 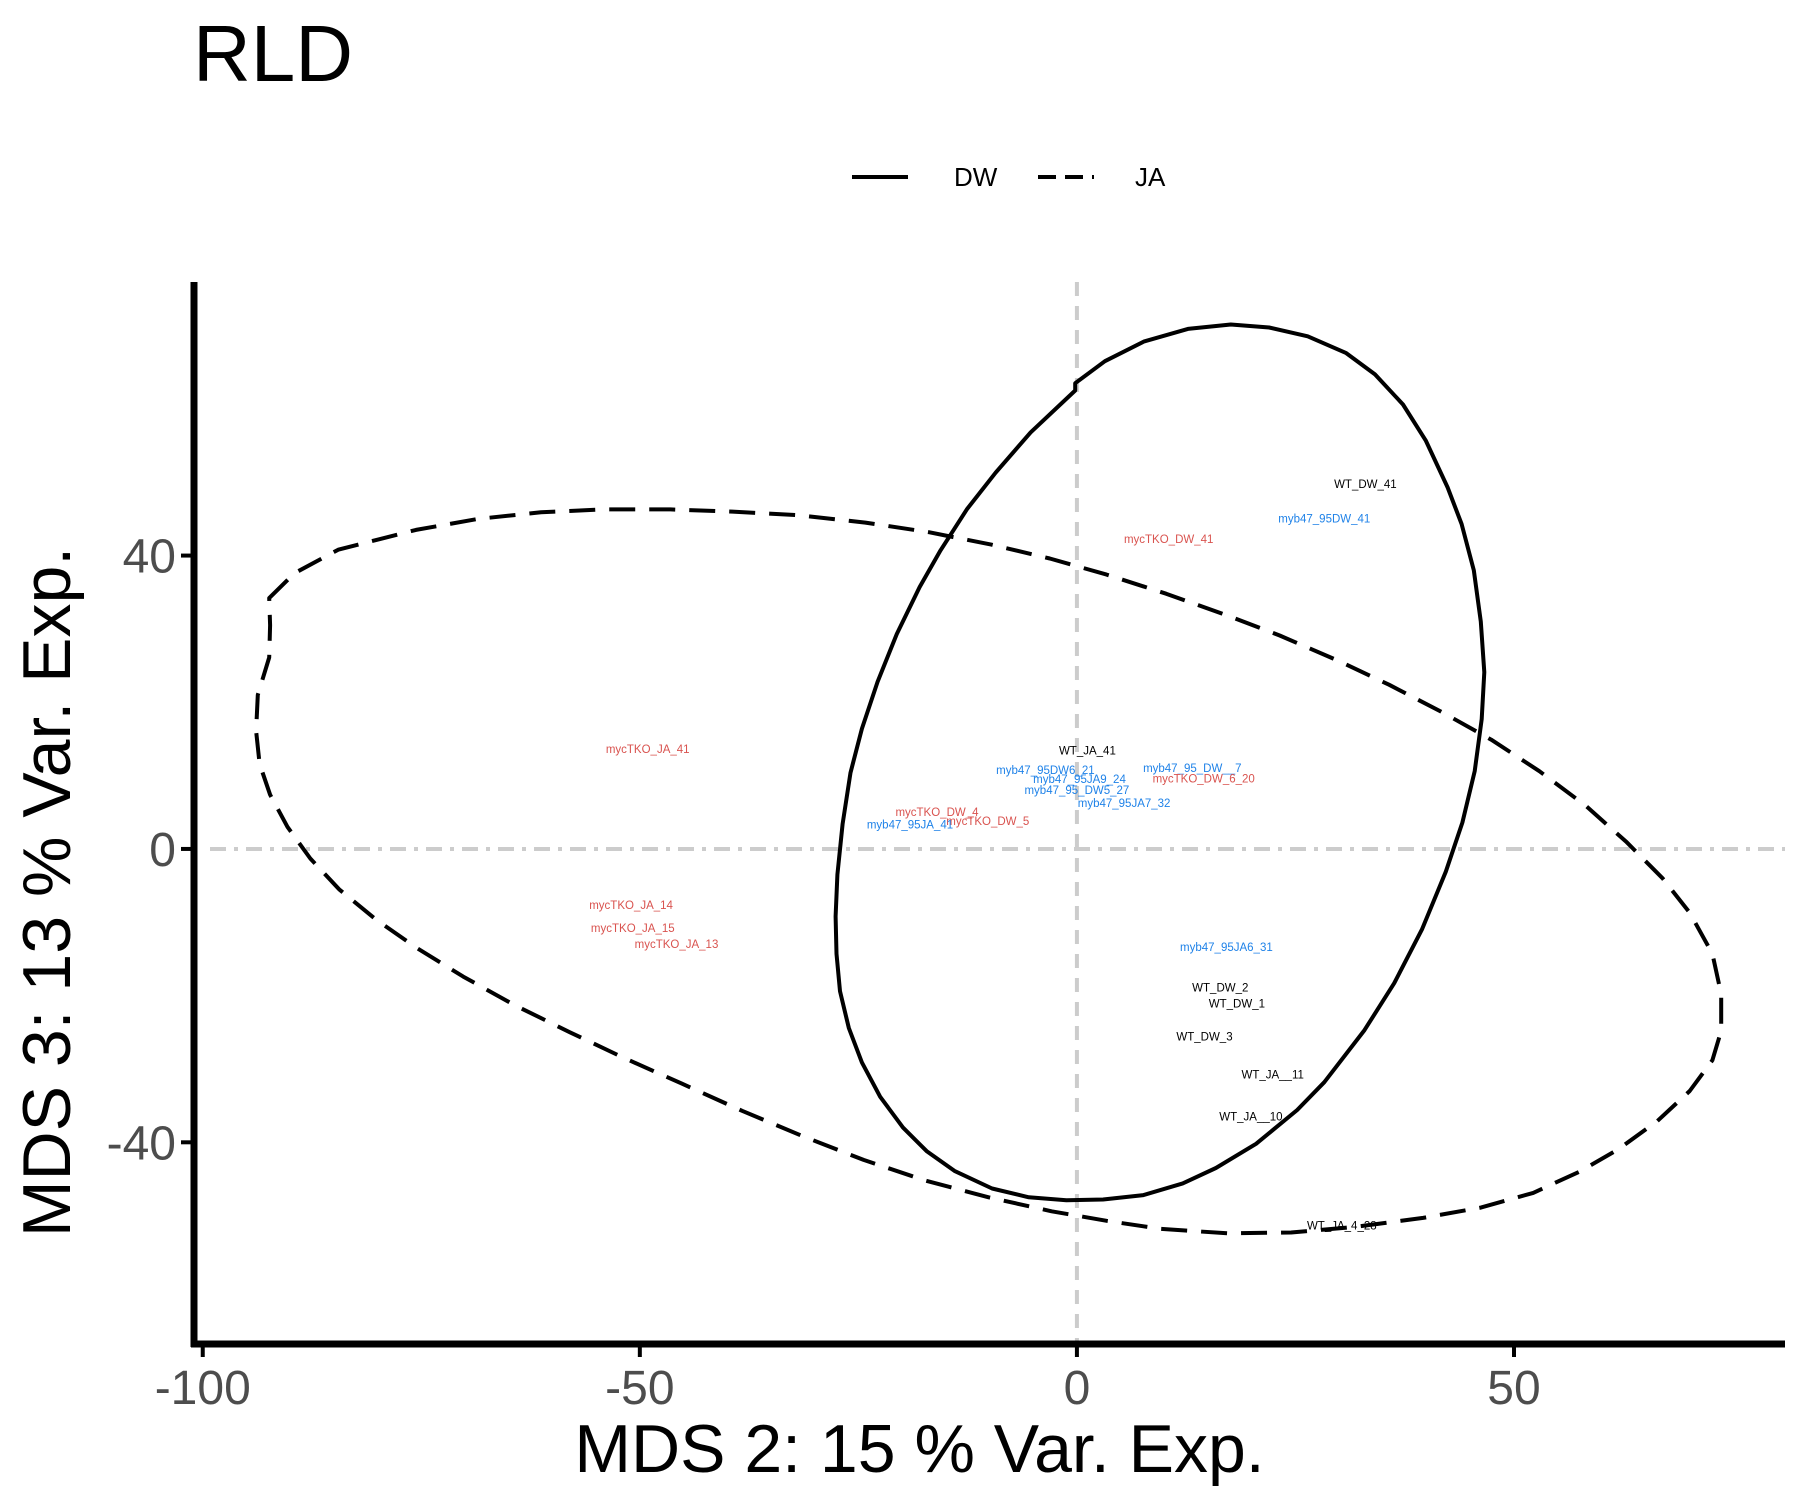 I want to click on point-label: WT_DW_1, so click(x=1237, y=1004).